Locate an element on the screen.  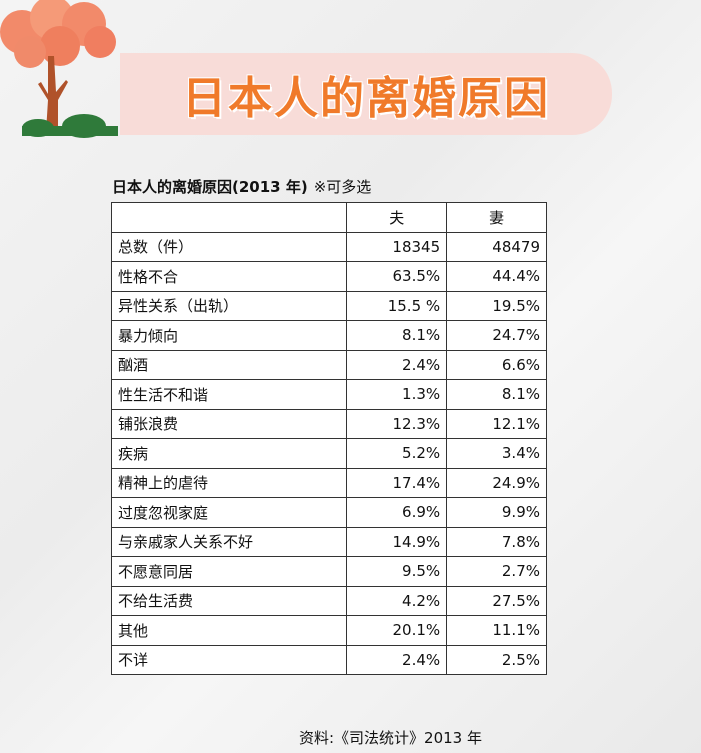
table-row: 异性关系（出轨） 15.5 % 19.5% is located at coordinates (328, 305).